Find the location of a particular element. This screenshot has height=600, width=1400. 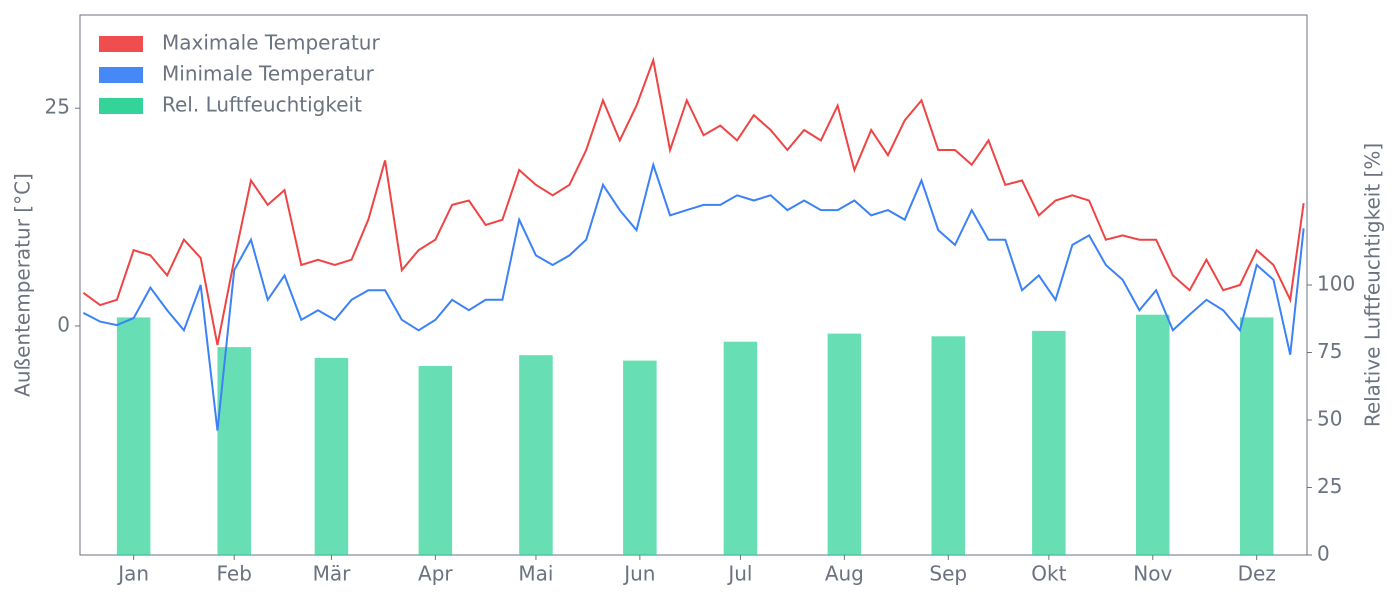

y2-tick-label: 75 is located at coordinates (1329, 351).